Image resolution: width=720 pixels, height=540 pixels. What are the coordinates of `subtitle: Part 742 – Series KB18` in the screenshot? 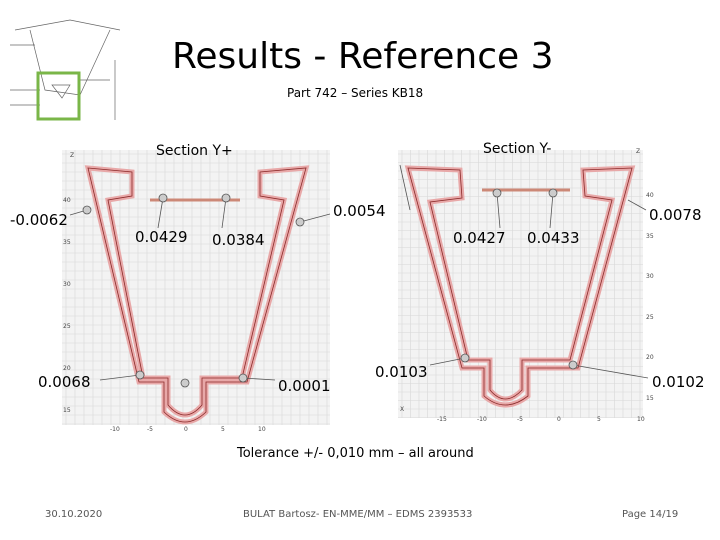 It's located at (355, 93).